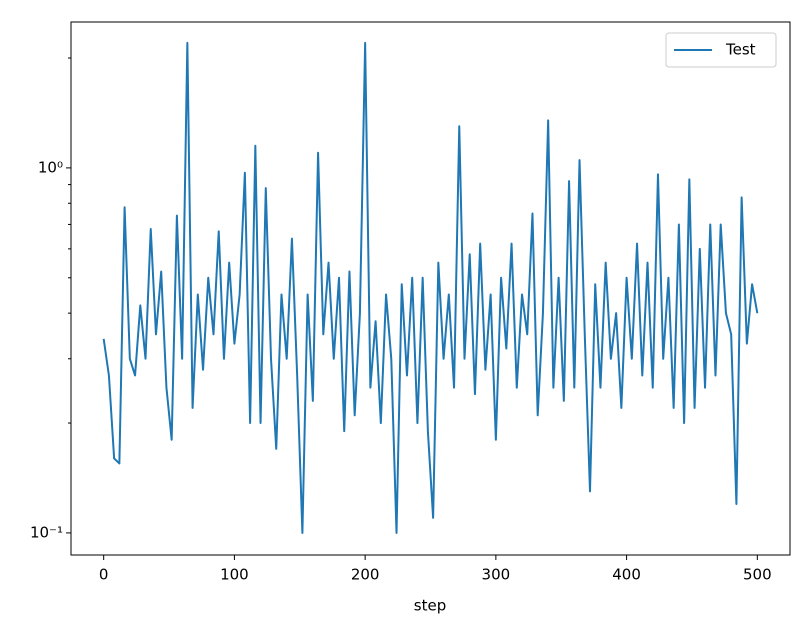  I want to click on y-tick-label: 10⁰, so click(50, 167).